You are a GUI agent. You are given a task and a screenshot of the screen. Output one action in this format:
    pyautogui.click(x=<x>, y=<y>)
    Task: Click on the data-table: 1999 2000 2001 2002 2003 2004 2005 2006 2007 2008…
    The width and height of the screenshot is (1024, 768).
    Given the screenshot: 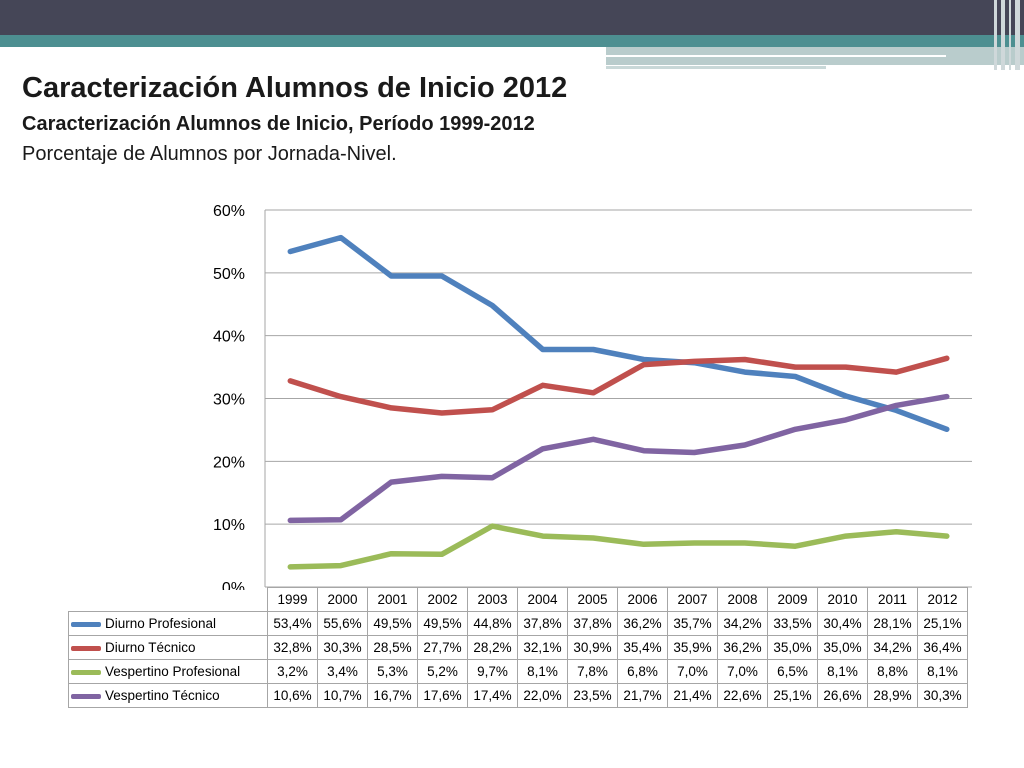 What is the action you would take?
    pyautogui.click(x=518, y=647)
    